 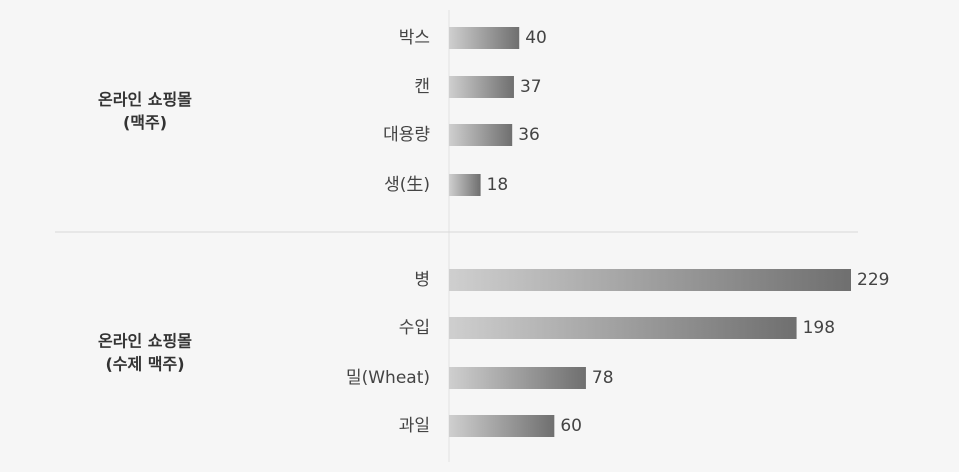 I want to click on value-label: 198, so click(x=819, y=328).